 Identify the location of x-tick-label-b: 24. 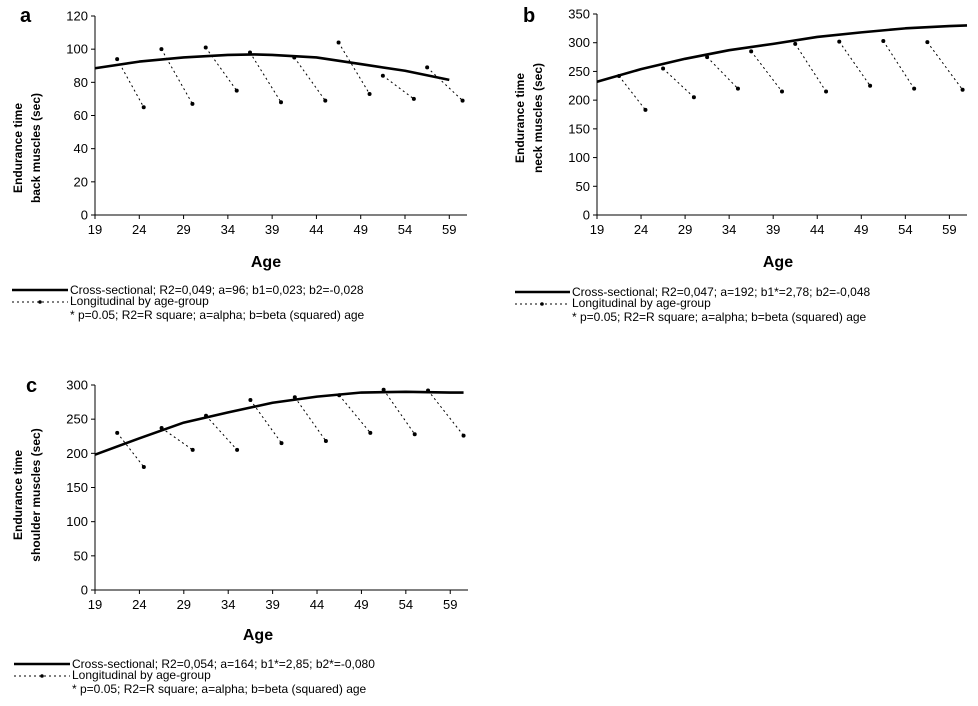
(641, 229).